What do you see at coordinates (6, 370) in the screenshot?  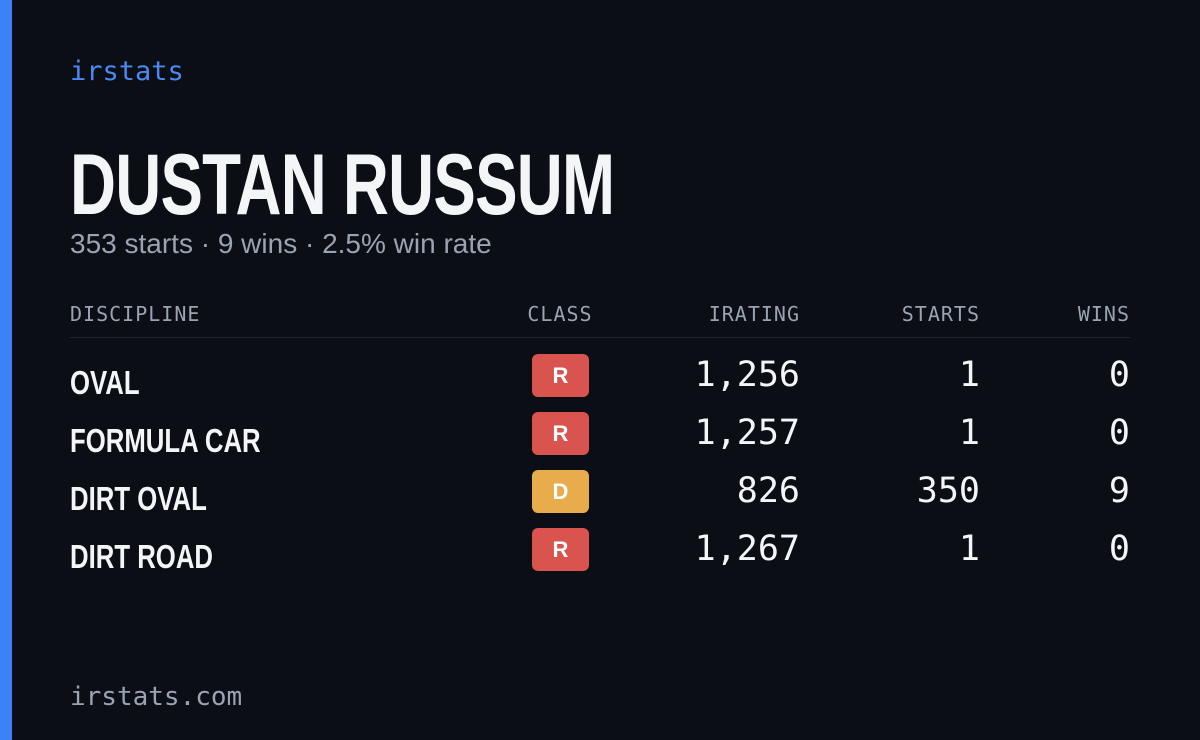 I see `accent-bar` at bounding box center [6, 370].